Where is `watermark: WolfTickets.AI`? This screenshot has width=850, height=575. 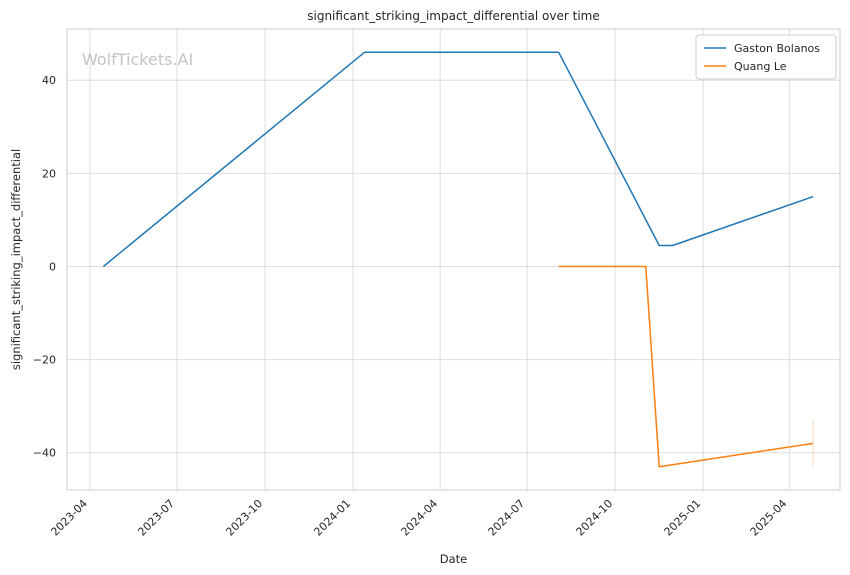 watermark: WolfTickets.AI is located at coordinates (137, 59).